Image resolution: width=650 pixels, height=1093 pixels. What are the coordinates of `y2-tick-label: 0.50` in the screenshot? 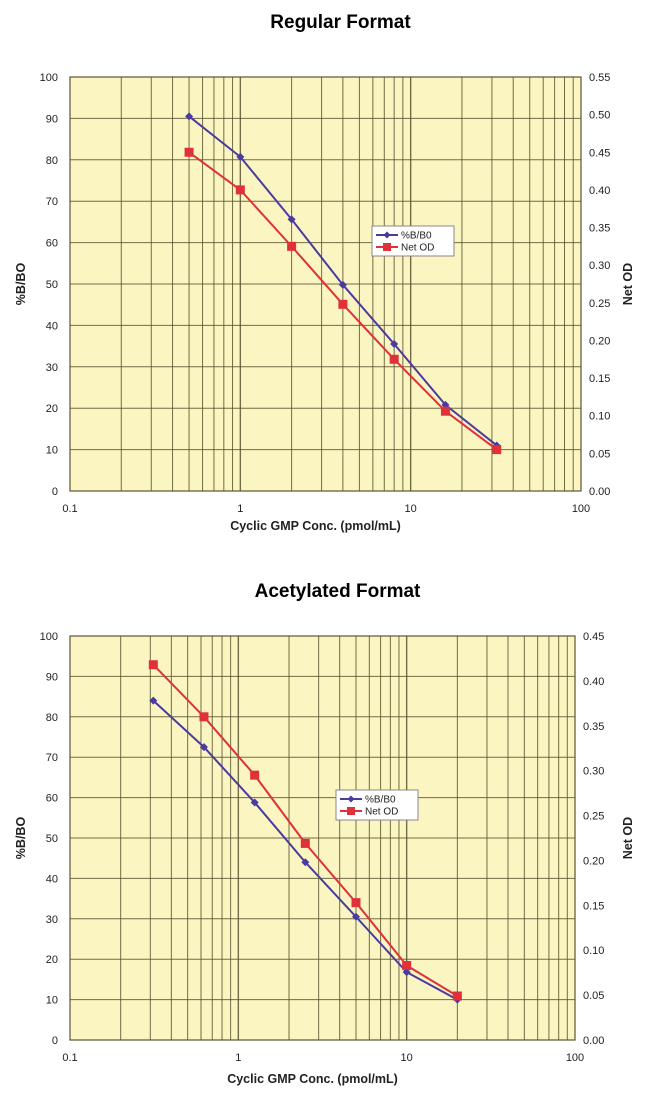 It's located at (599, 116).